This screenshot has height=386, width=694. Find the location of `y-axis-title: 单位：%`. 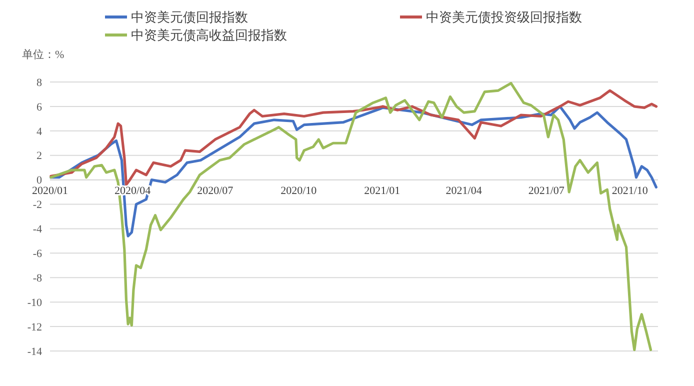

y-axis-title: 单位：% is located at coordinates (43, 54).